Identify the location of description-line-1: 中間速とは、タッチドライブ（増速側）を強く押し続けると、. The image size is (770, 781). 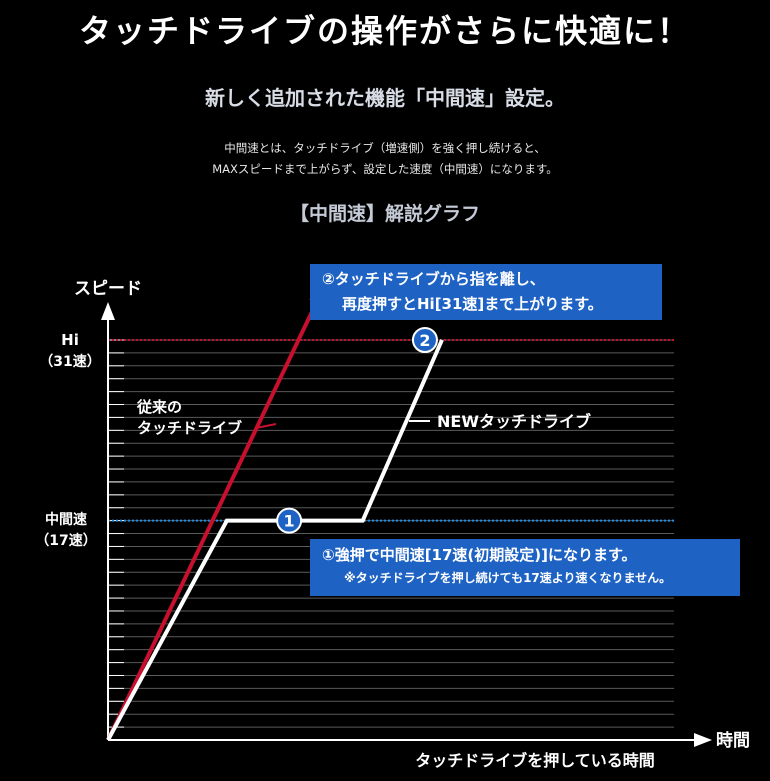
(385, 148).